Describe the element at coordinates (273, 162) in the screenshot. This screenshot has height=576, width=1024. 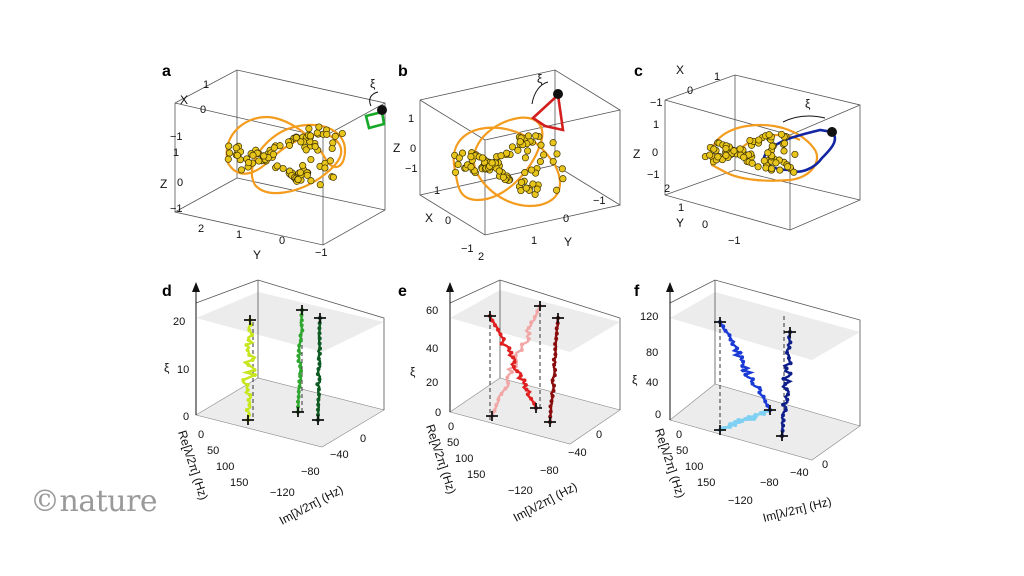
I see `panel-a: a ξ X 1 0 −1 1 Z 0 −1 2 1 0 −1 Y` at that location.